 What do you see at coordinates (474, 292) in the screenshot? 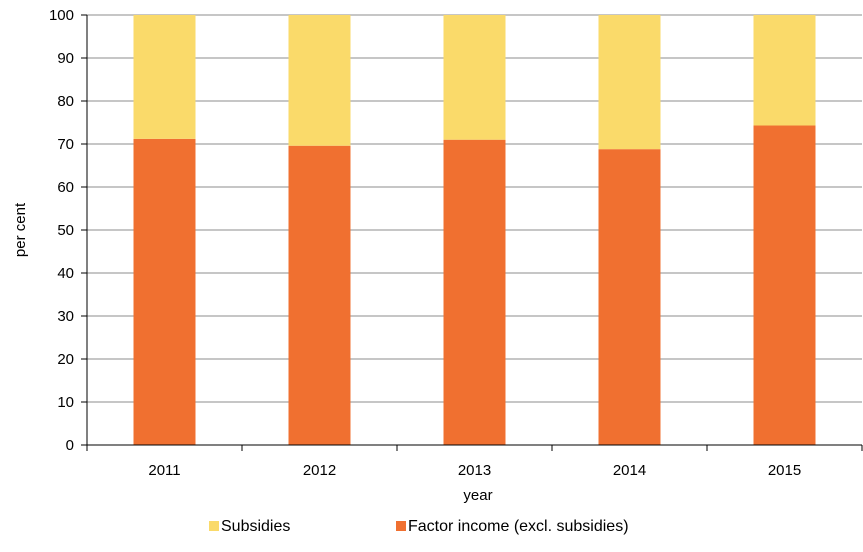
I see `bar-segment-factor-income-2013` at bounding box center [474, 292].